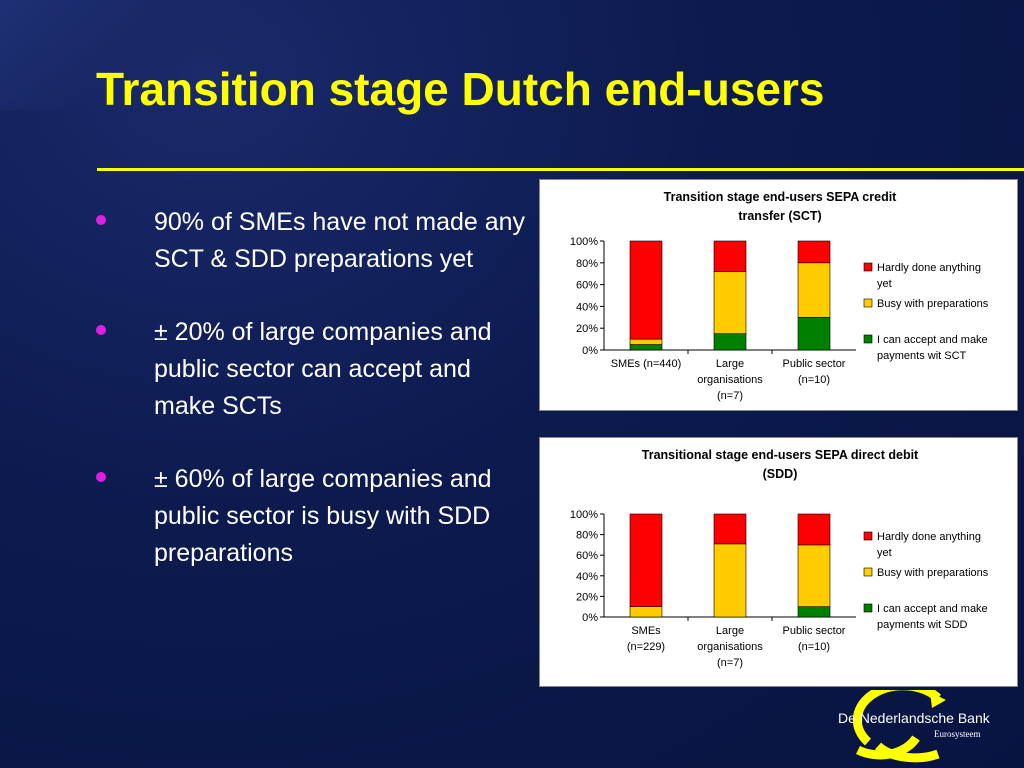  What do you see at coordinates (780, 474) in the screenshot?
I see `chart-title: (SDD)` at bounding box center [780, 474].